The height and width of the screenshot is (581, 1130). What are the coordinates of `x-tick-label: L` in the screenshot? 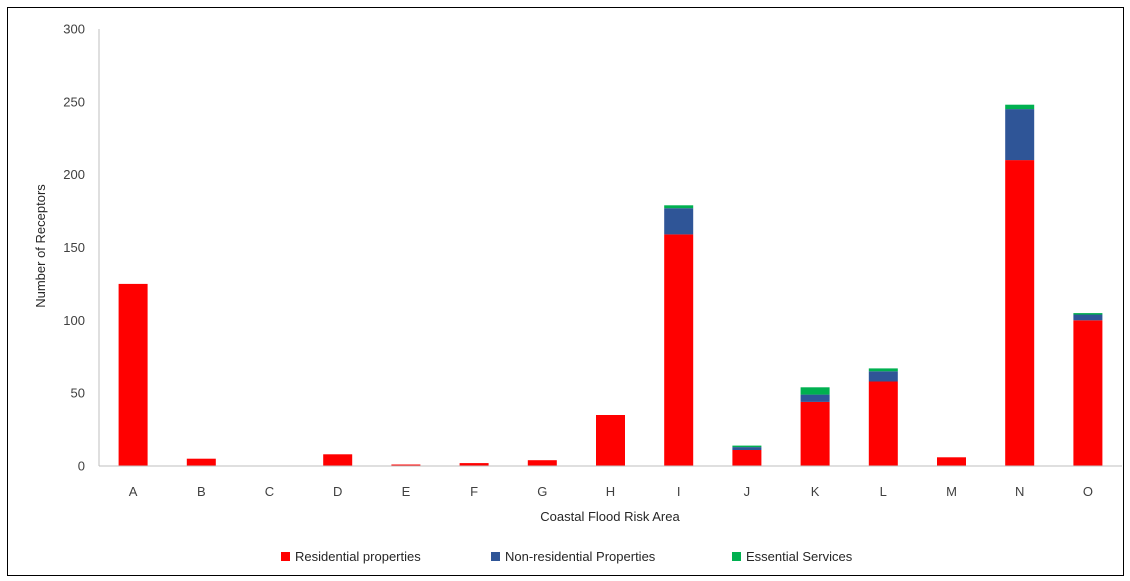 It's located at (883, 491).